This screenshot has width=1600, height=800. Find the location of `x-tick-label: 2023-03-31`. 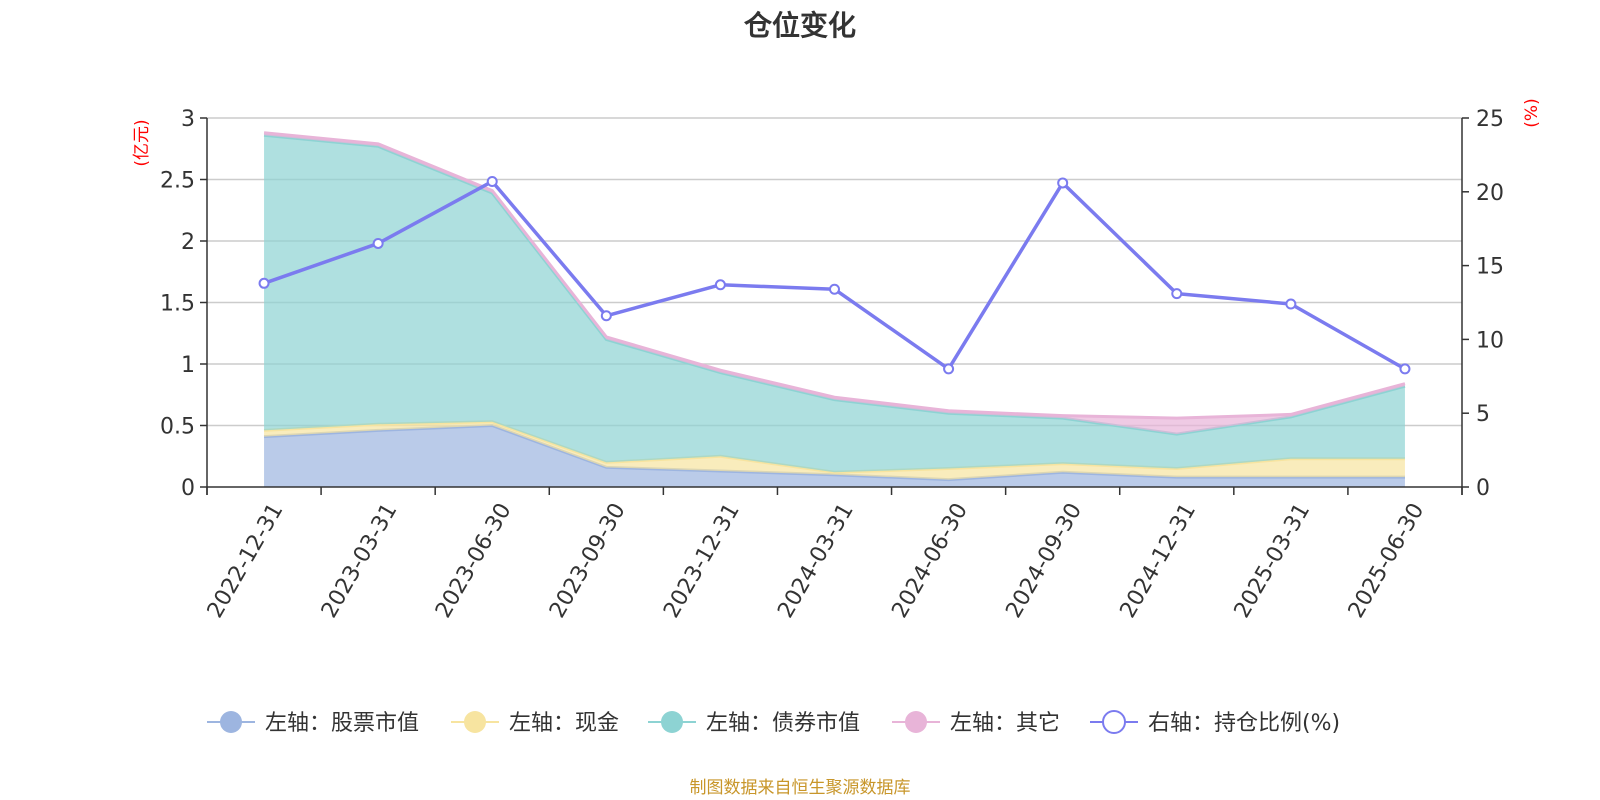

x-tick-label: 2023-03-31 is located at coordinates (360, 560).